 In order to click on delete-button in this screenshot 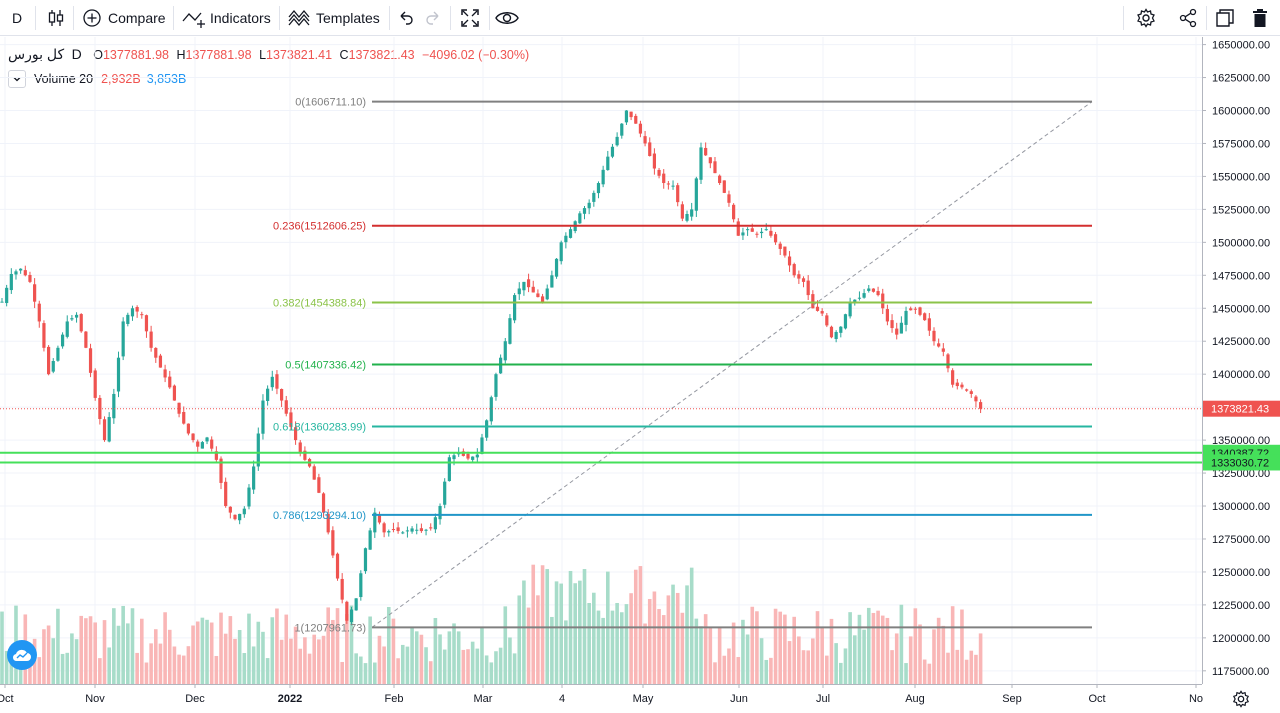, I will do `click(1260, 18)`.